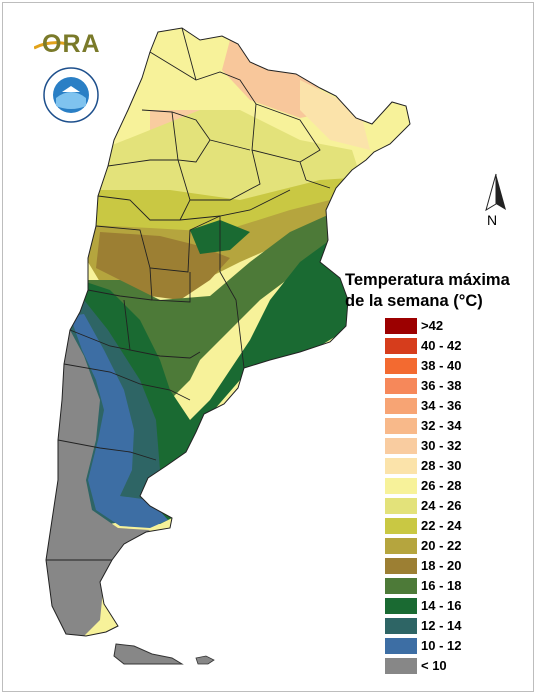 The height and width of the screenshot is (696, 538). Describe the element at coordinates (492, 220) in the screenshot. I see `north-label: N` at that location.